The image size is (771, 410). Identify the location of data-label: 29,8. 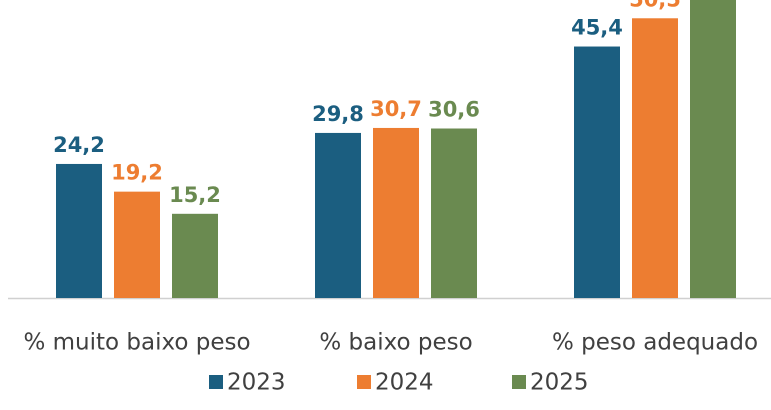
(338, 114).